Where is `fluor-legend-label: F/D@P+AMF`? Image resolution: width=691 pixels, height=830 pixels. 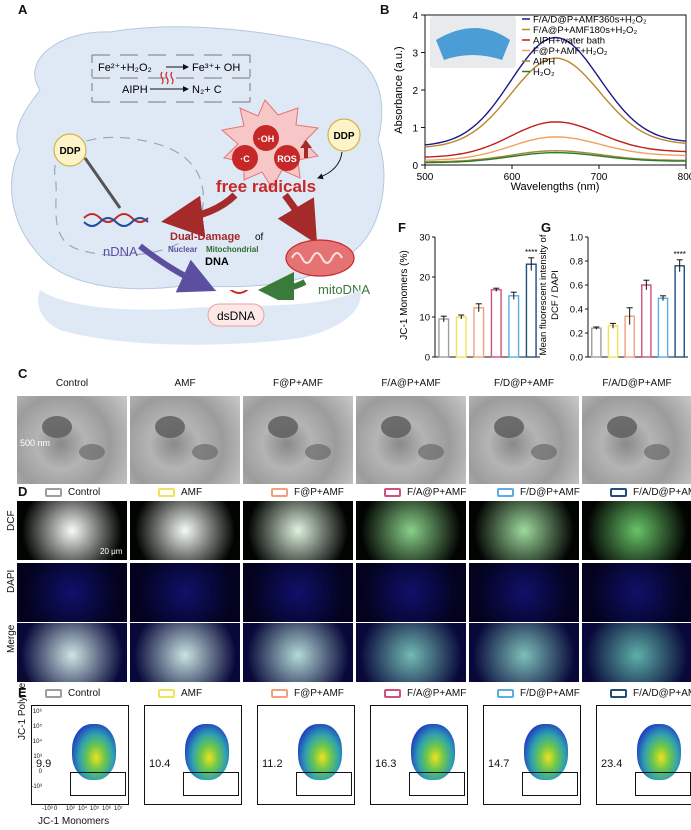 fluor-legend-label: F/D@P+AMF is located at coordinates (550, 492).